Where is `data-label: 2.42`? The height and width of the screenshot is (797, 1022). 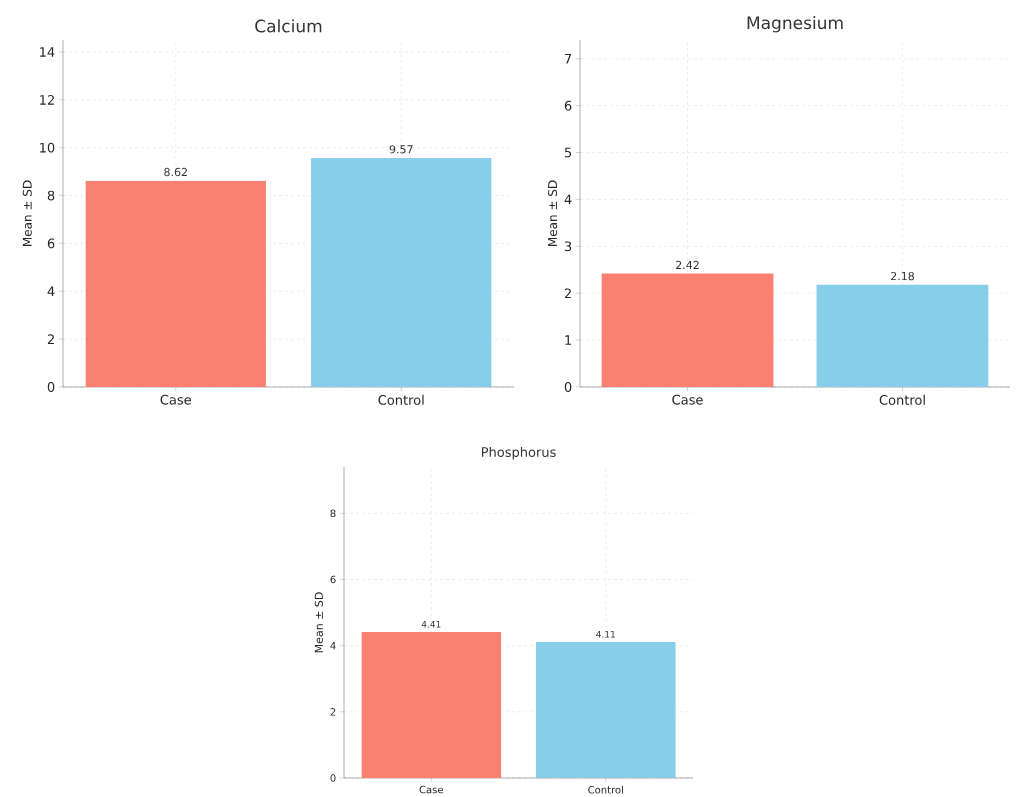 data-label: 2.42 is located at coordinates (687, 265).